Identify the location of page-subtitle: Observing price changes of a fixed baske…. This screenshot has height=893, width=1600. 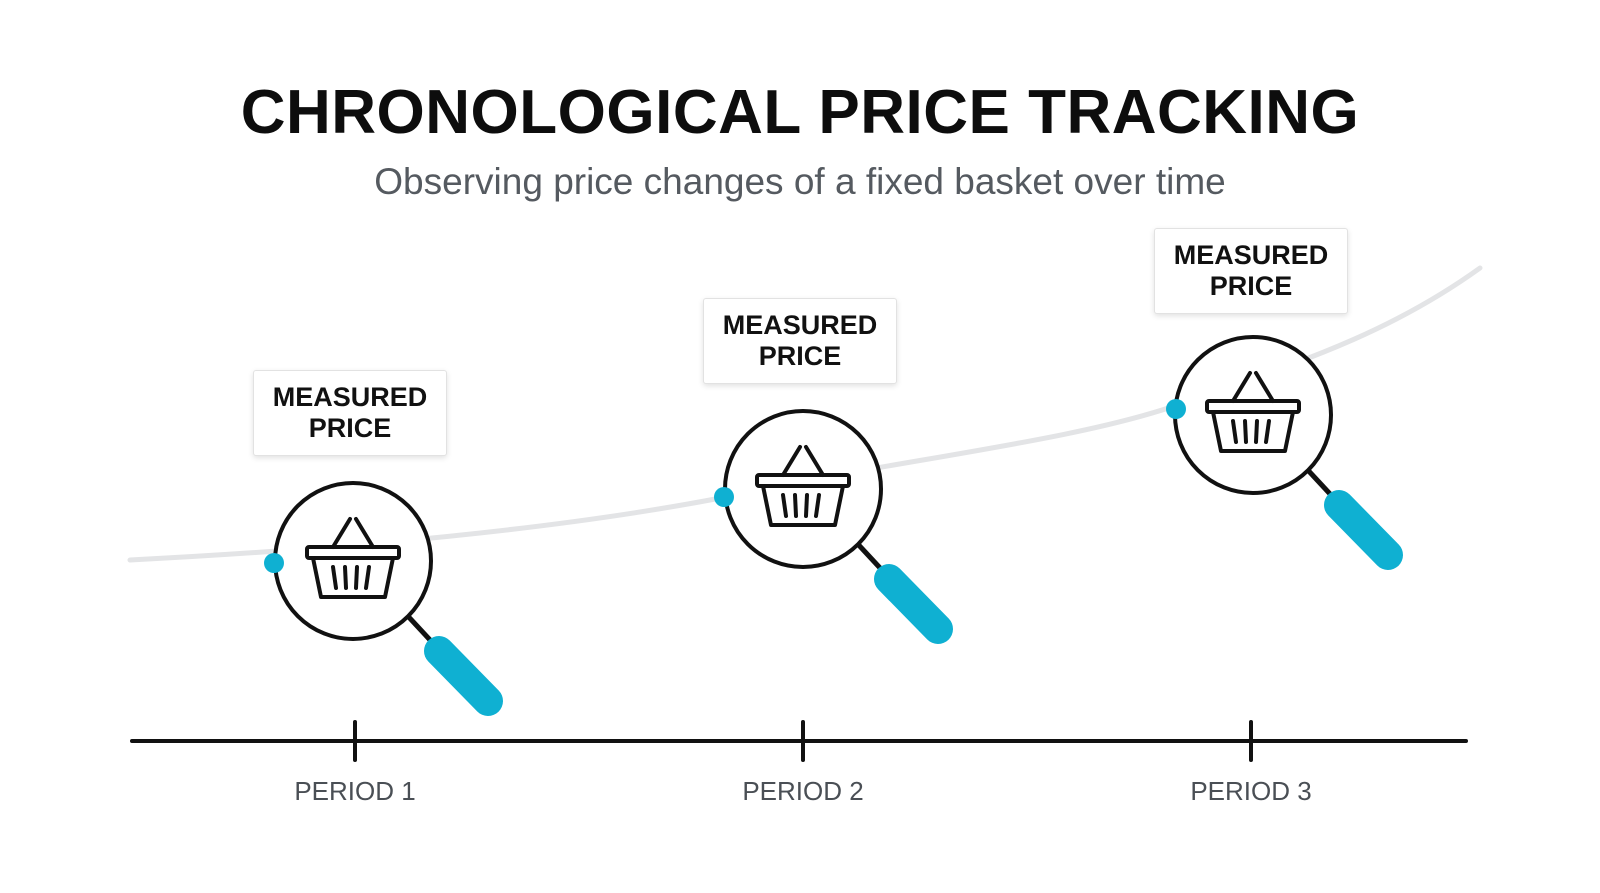
(800, 181).